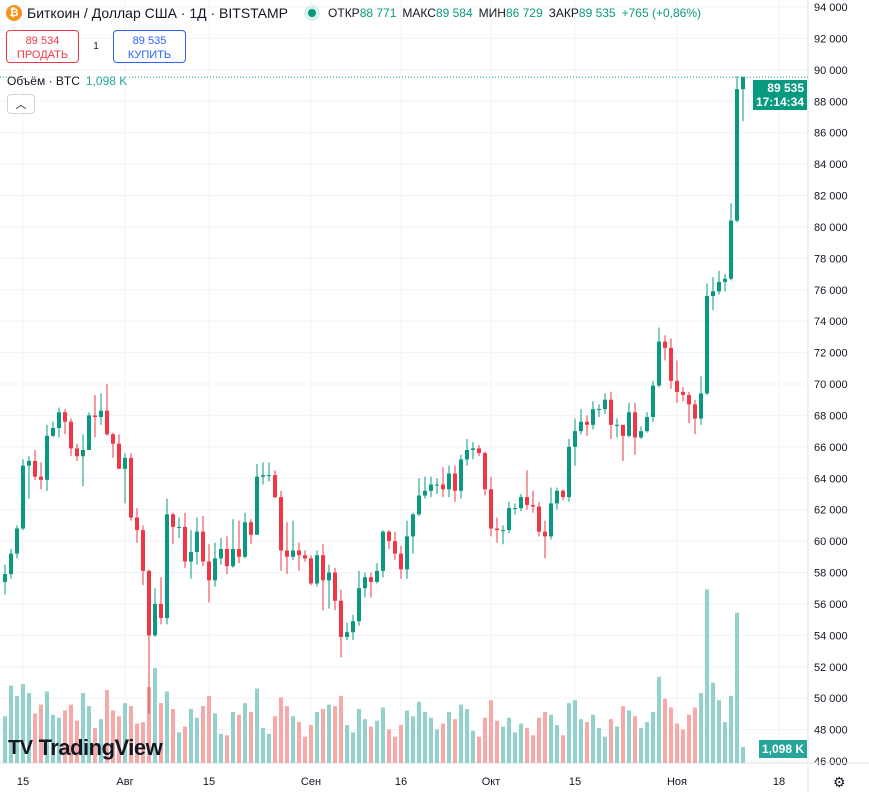 The image size is (869, 792). What do you see at coordinates (782, 749) in the screenshot?
I see `volume-tag: 1,098 K` at bounding box center [782, 749].